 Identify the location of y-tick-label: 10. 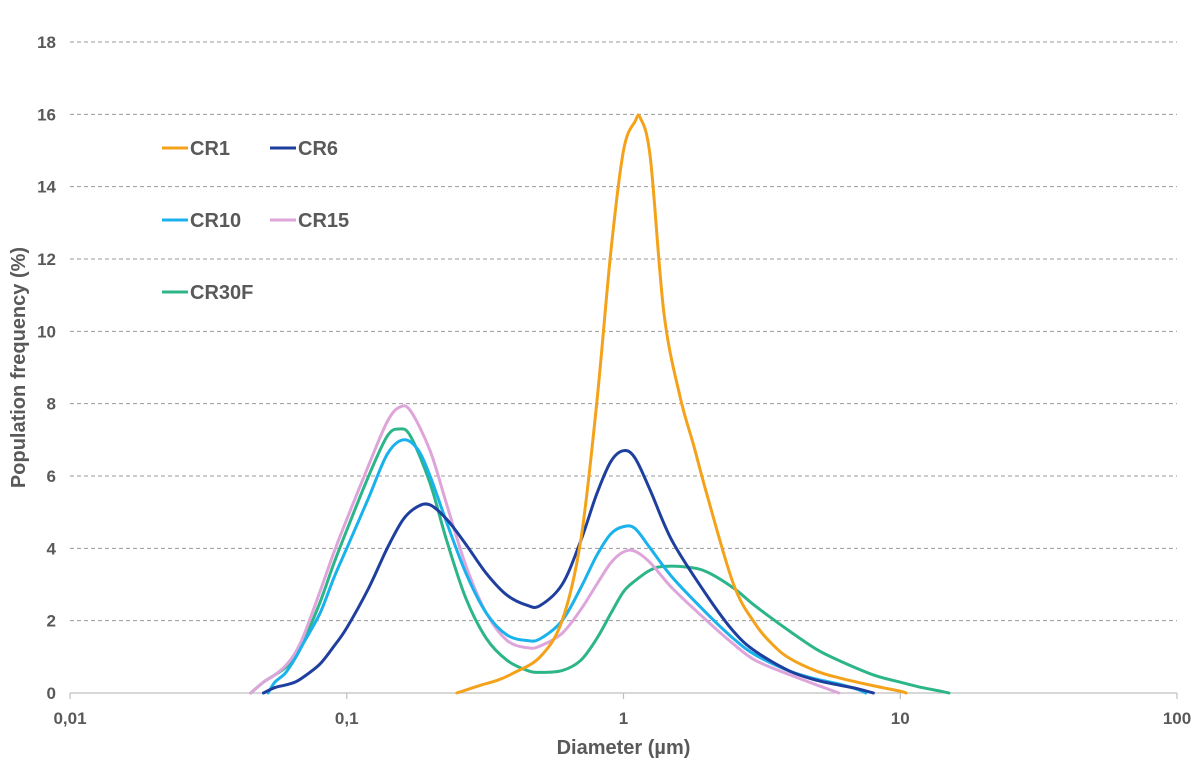
(46, 331).